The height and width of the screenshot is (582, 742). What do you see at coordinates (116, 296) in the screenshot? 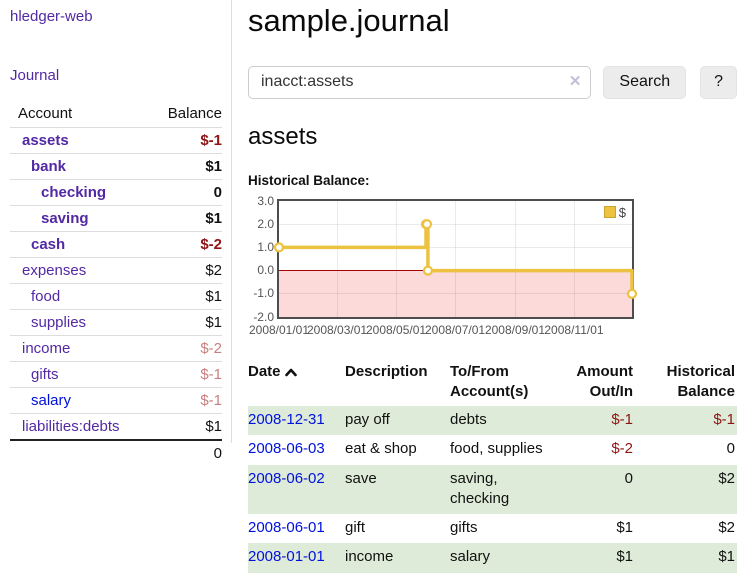
I see `account-row: food $1` at bounding box center [116, 296].